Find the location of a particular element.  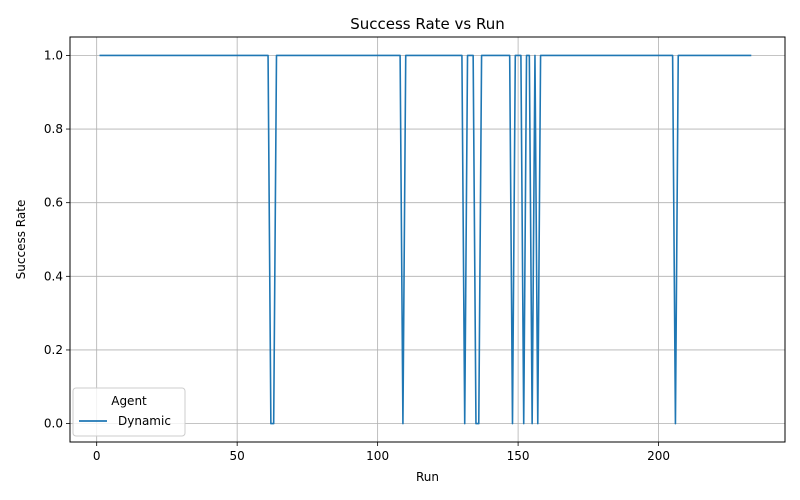

y-tick-label: 0.6 is located at coordinates (53, 203).